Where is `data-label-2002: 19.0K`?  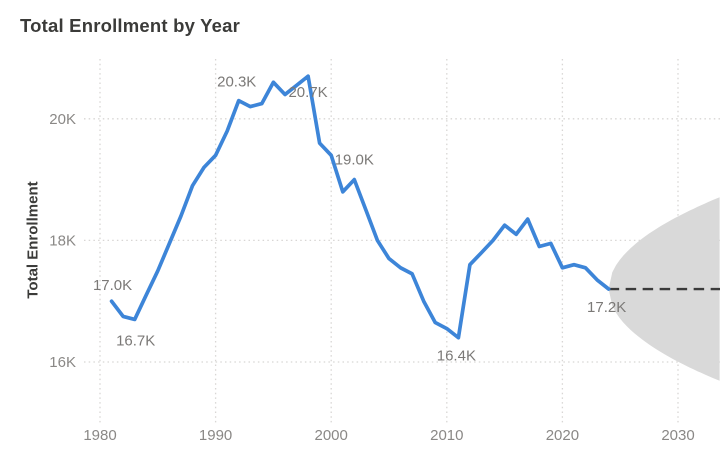 data-label-2002: 19.0K is located at coordinates (354, 160).